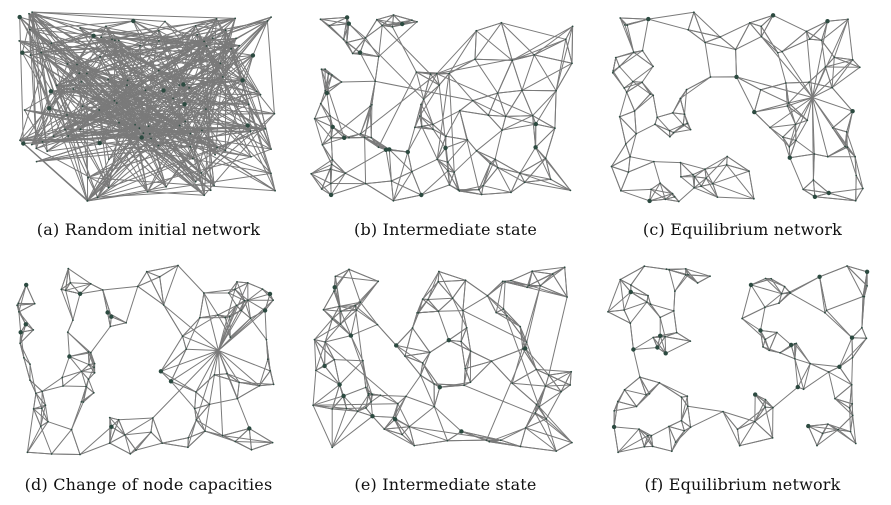 This screenshot has width=891, height=505. Describe the element at coordinates (445, 229) in the screenshot. I see `caption-b: (b) Intermediate state` at that location.